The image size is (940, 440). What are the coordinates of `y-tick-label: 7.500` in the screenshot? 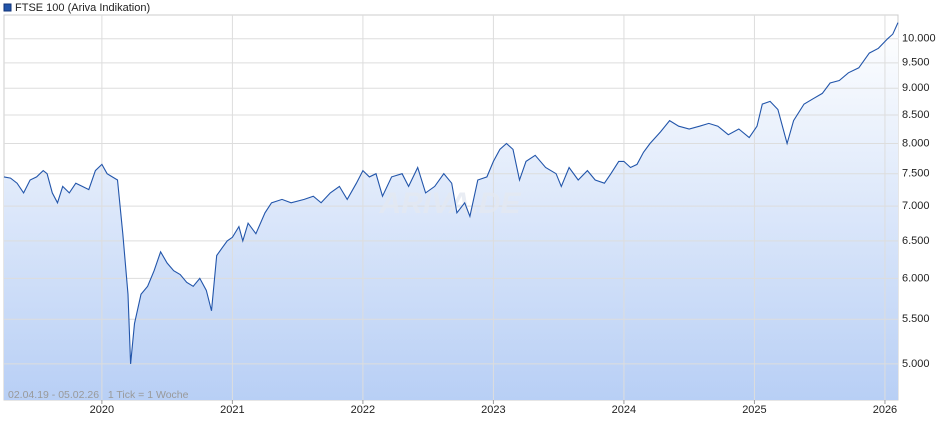 It's located at (916, 174).